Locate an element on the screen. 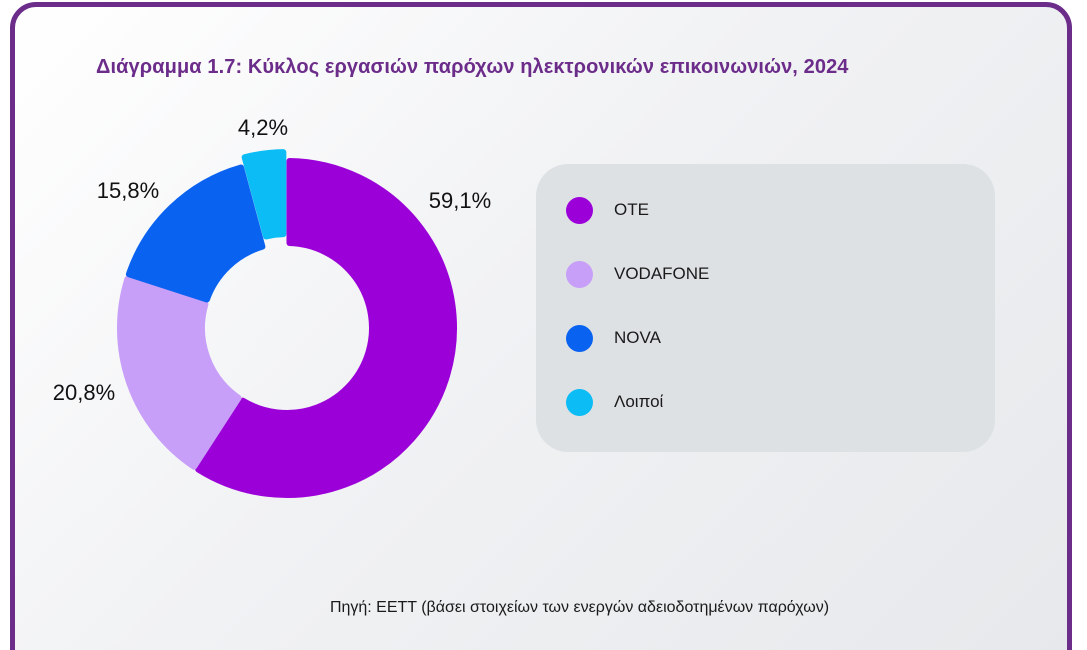  legend-item-others: Λοιποί is located at coordinates (614, 402).